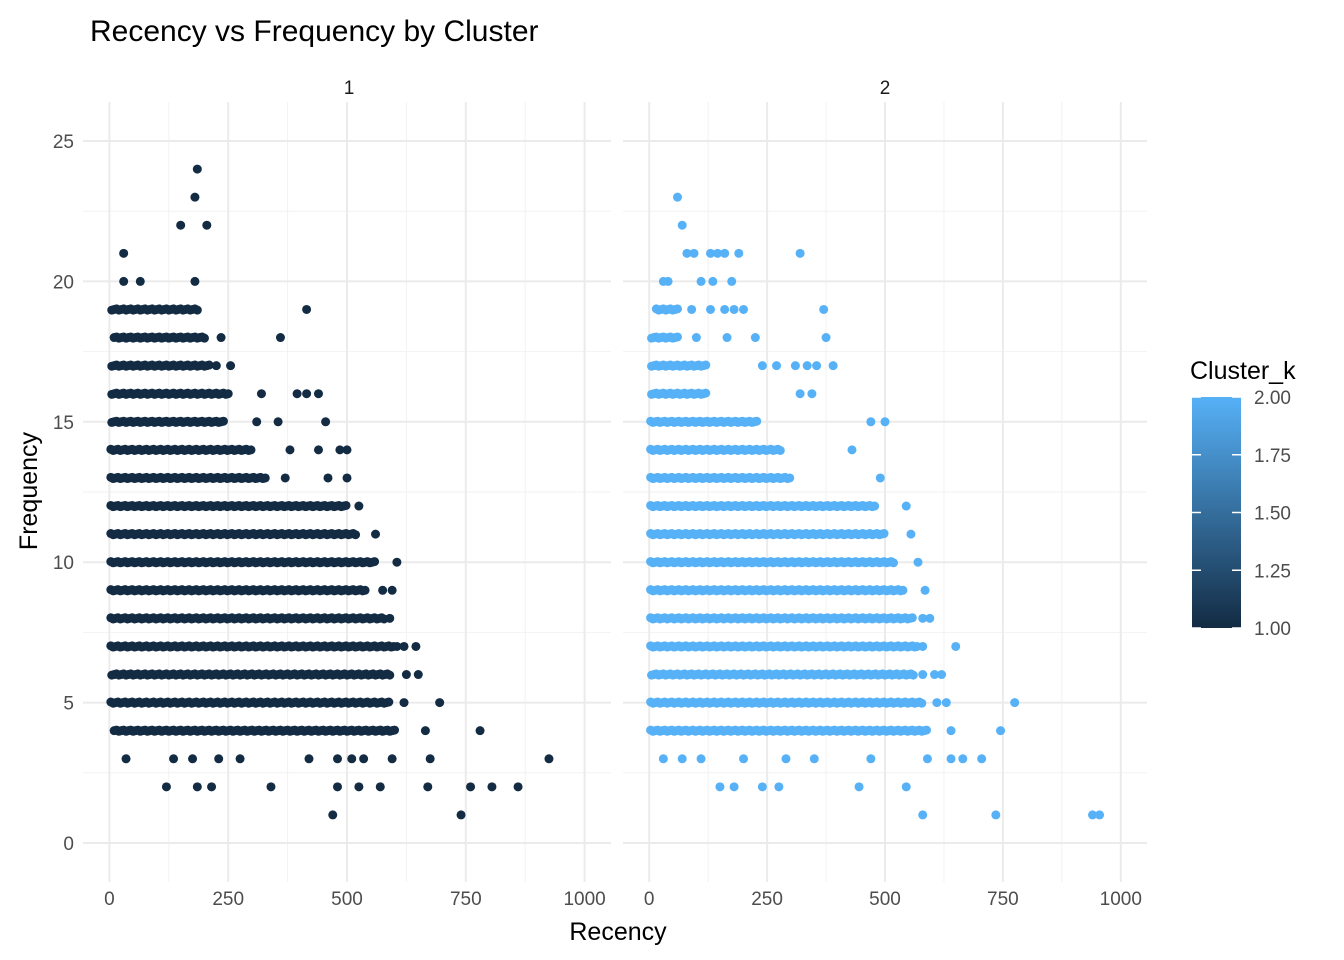  Describe the element at coordinates (1272, 514) in the screenshot. I see `legend-tick-label: 1.50` at that location.